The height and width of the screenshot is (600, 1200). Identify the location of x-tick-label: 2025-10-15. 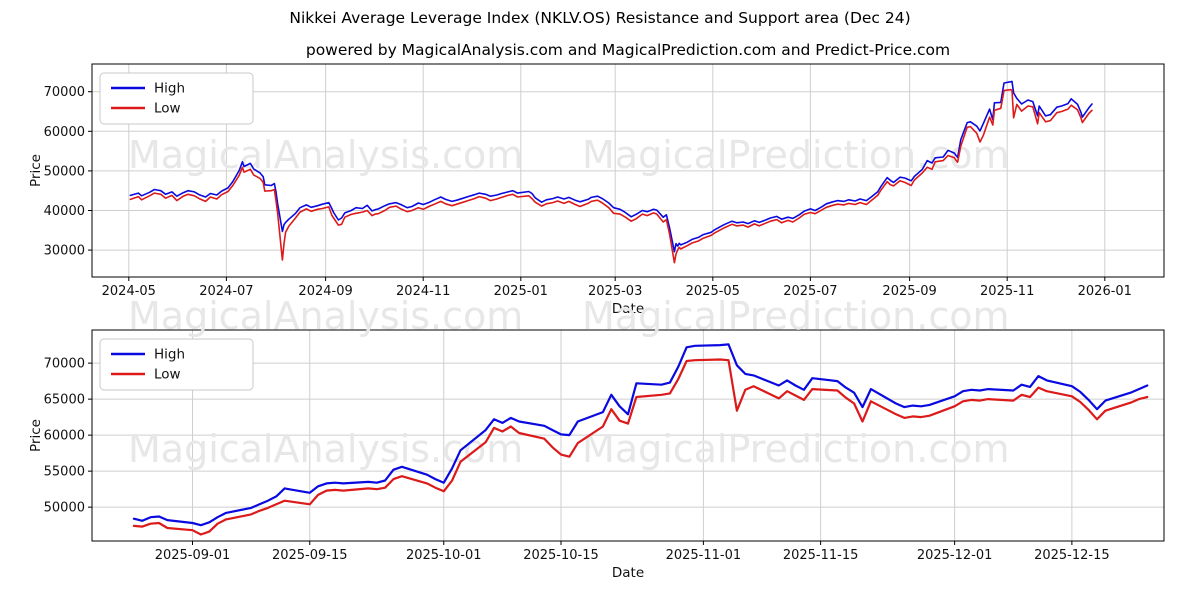
(561, 555).